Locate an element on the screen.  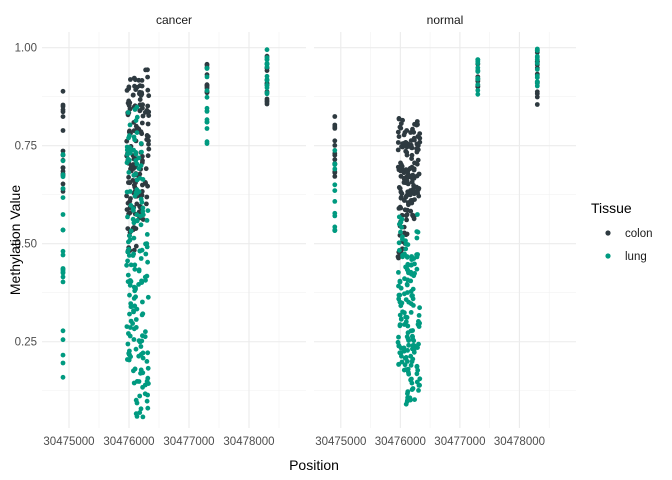
legend-label-lung: lung is located at coordinates (636, 257).